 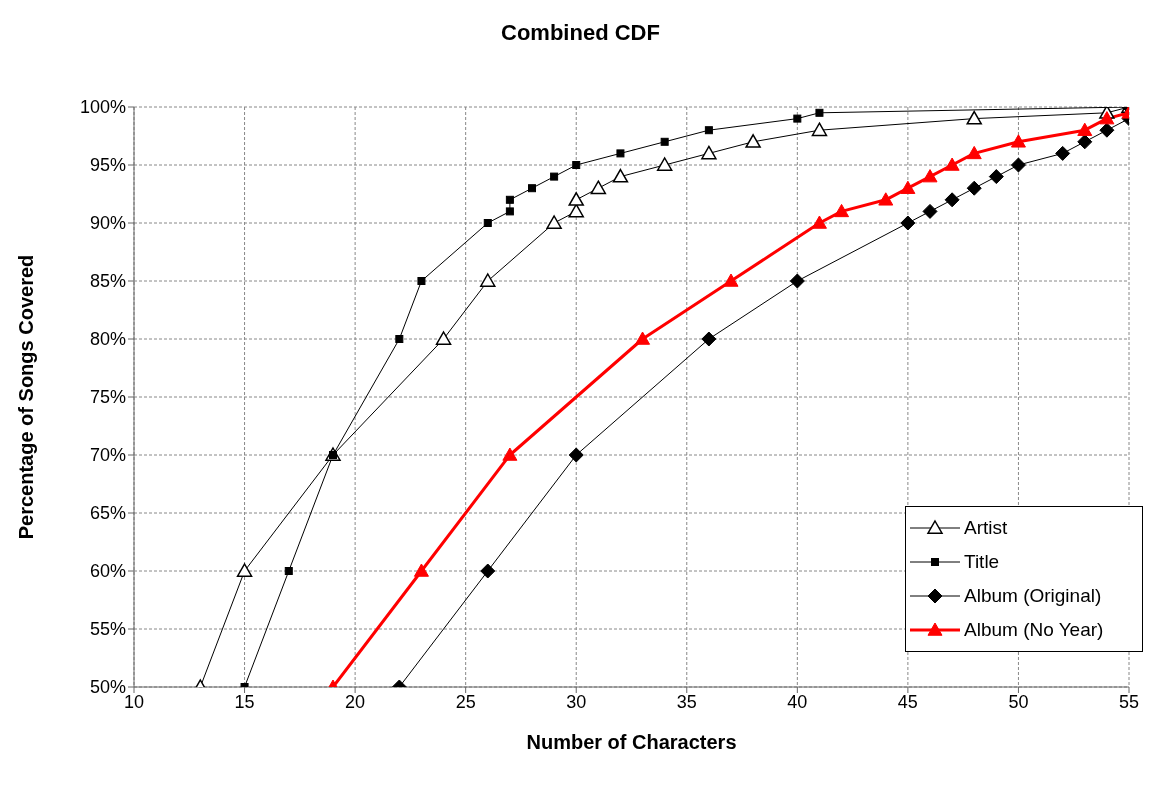 I want to click on y-tick-label: 65%, so click(x=107, y=513).